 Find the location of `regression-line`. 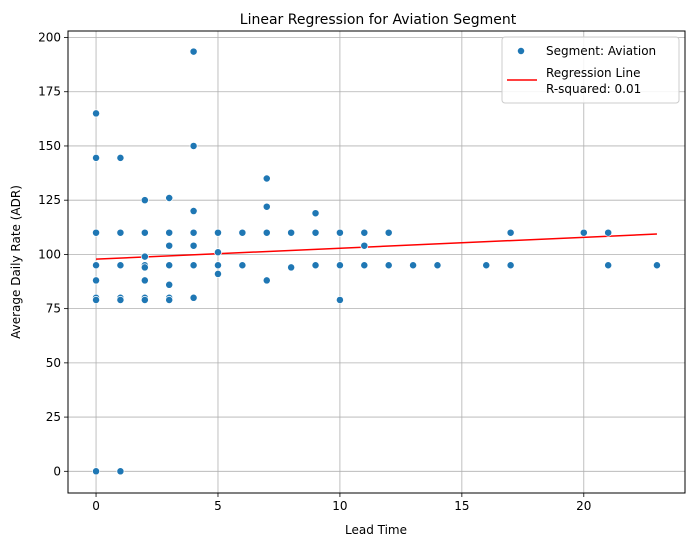

regression-line is located at coordinates (376, 246).